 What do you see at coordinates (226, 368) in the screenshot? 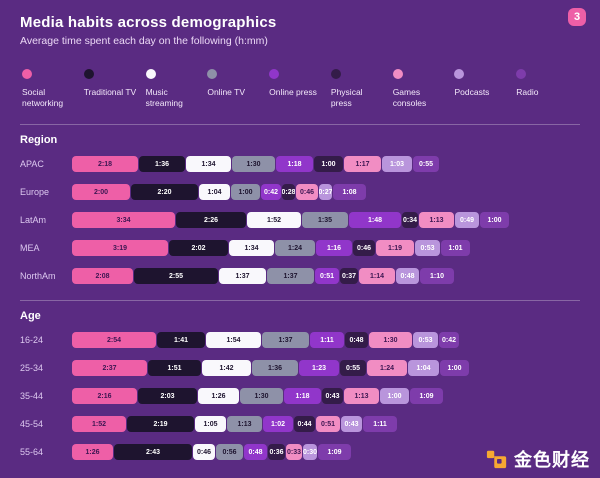
I see `bar-segment-music-streaming: 1:42` at bounding box center [226, 368].